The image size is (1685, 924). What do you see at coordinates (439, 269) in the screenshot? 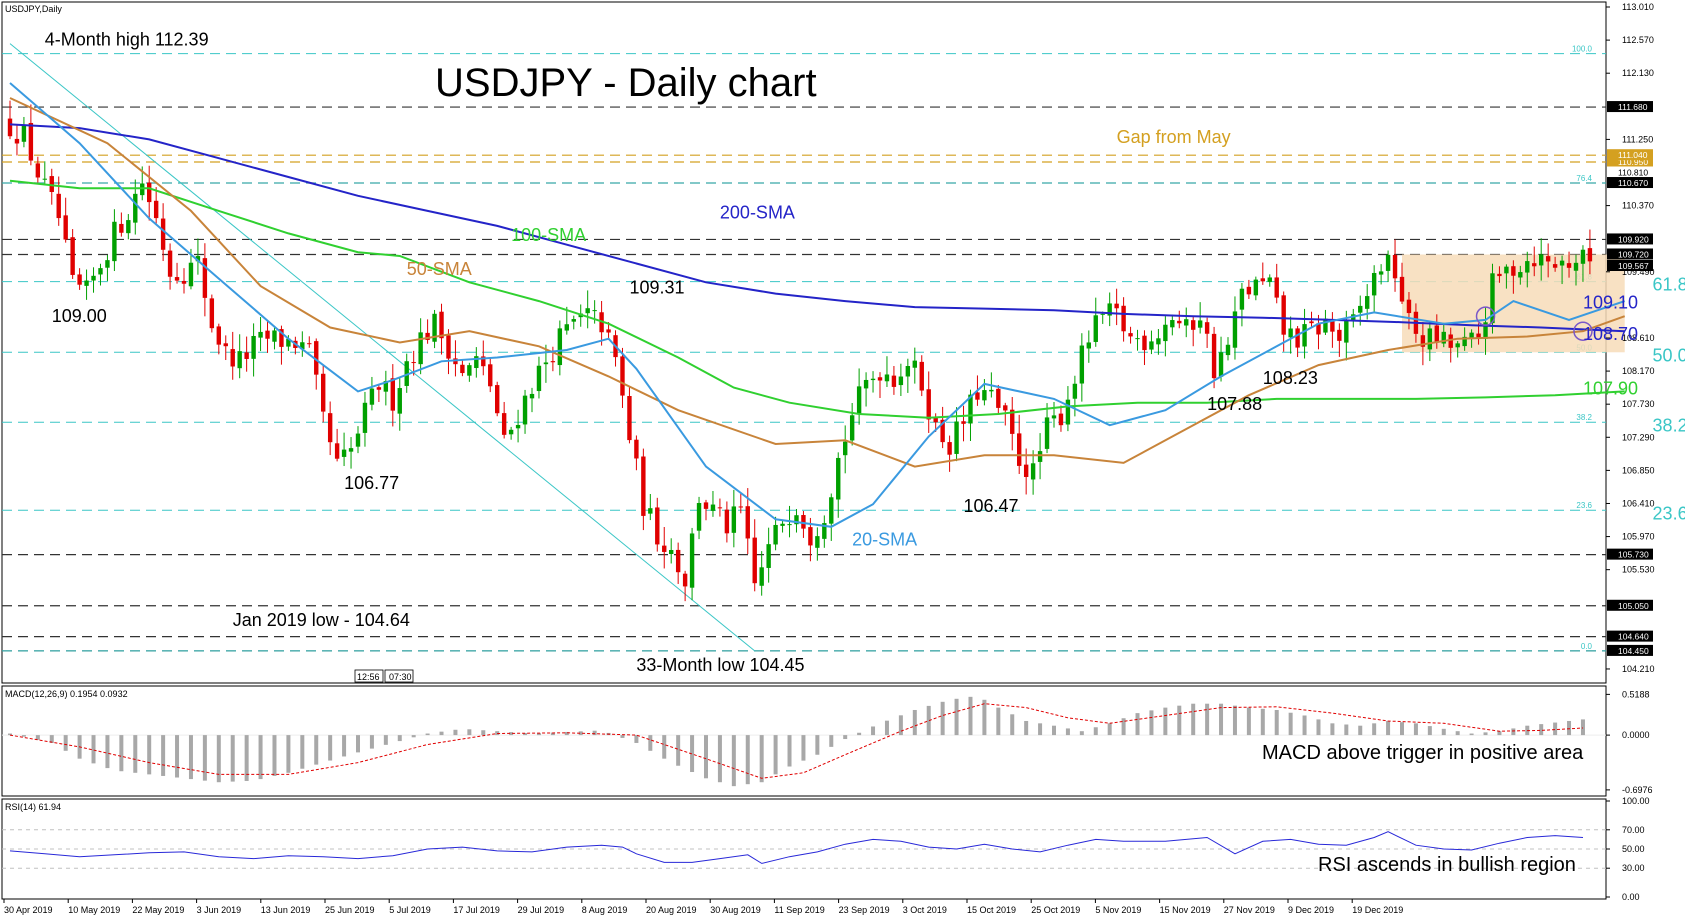
I see `chart-annotation: 50-SMA` at bounding box center [439, 269].